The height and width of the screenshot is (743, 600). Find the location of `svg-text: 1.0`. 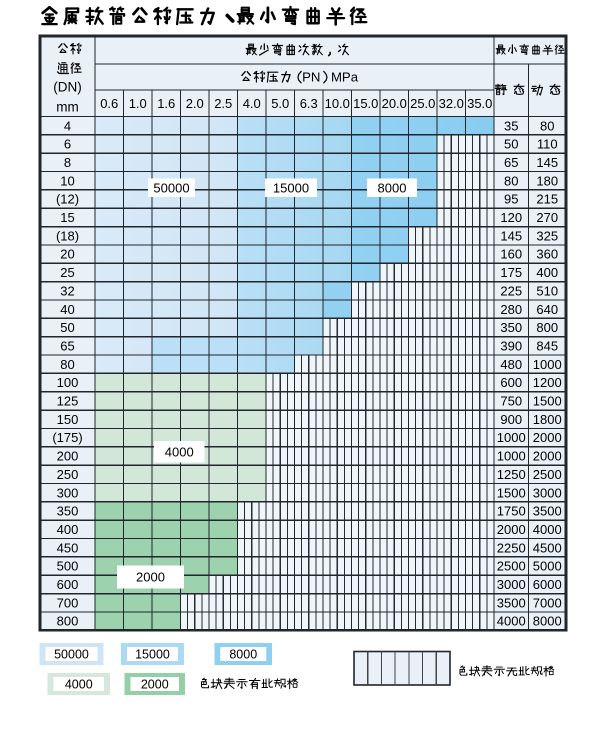

svg-text: 1.0 is located at coordinates (138, 103).